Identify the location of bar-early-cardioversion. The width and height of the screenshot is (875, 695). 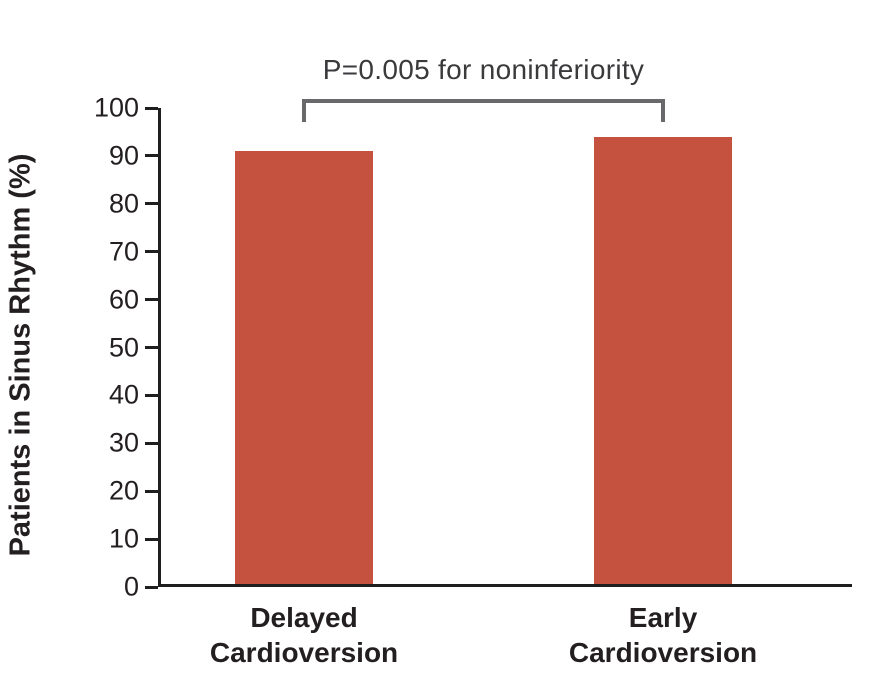
(663, 361).